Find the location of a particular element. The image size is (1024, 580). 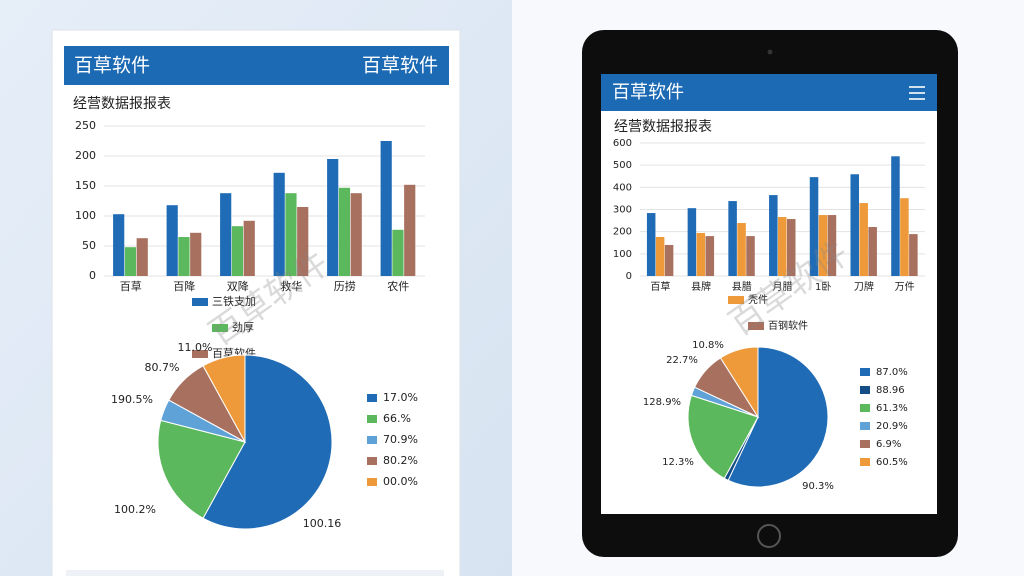

chart-title: 经营数据报报表 is located at coordinates (663, 127).